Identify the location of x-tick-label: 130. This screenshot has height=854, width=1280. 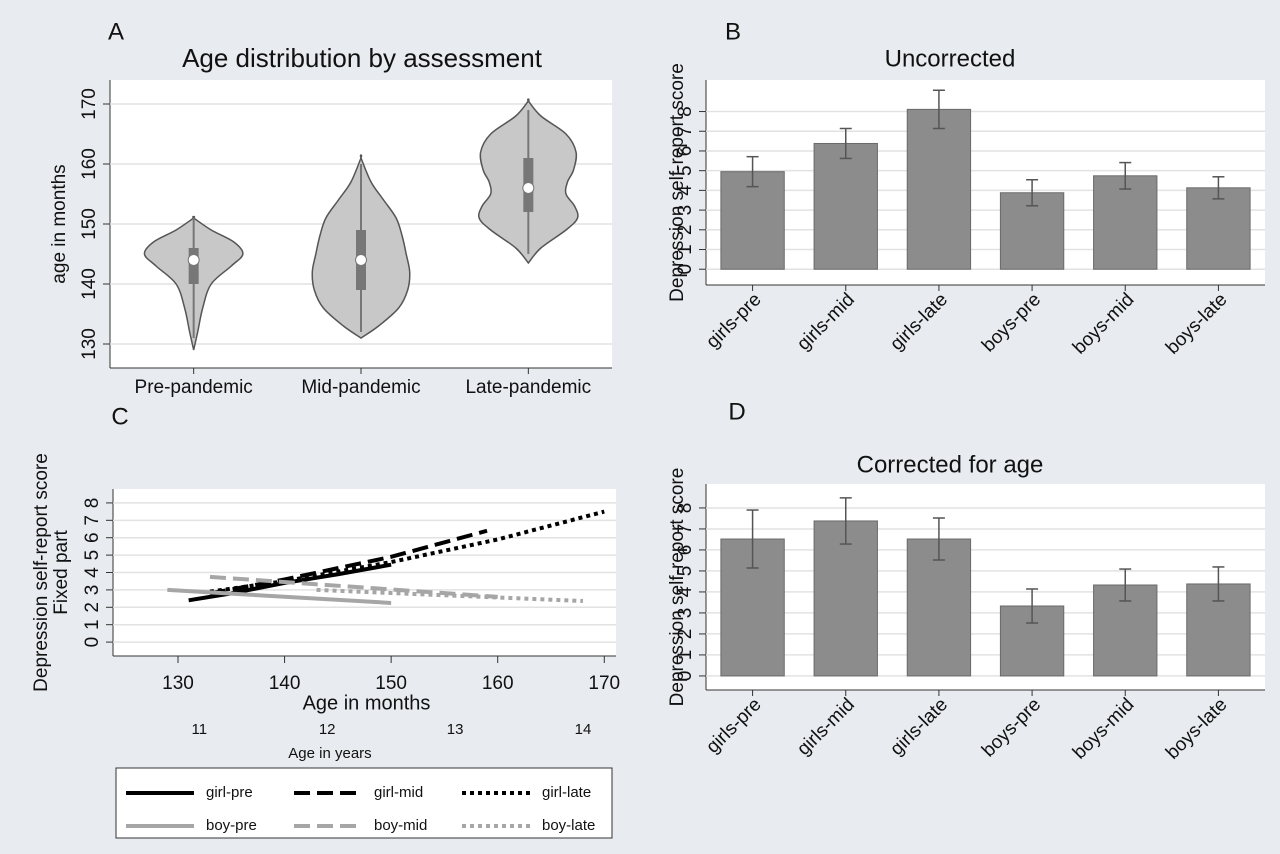
(178, 683).